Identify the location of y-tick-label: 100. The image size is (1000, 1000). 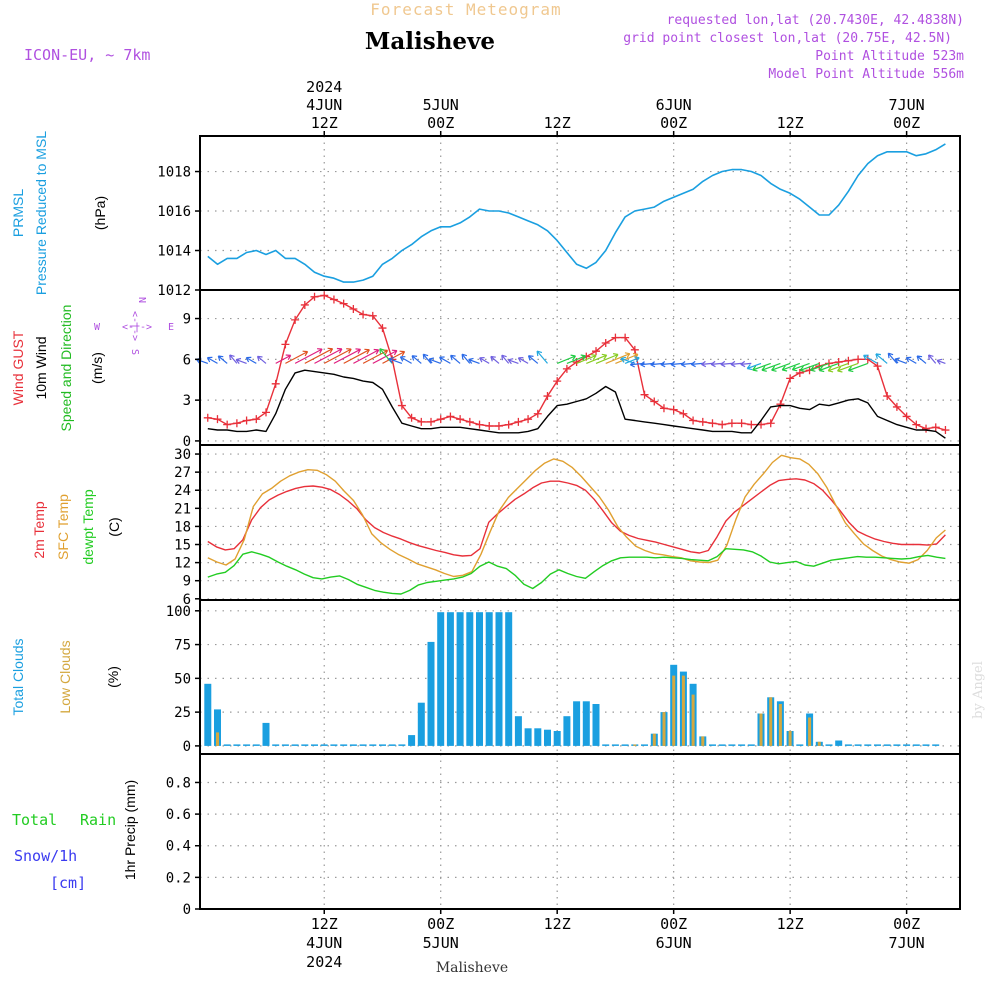
(178, 612).